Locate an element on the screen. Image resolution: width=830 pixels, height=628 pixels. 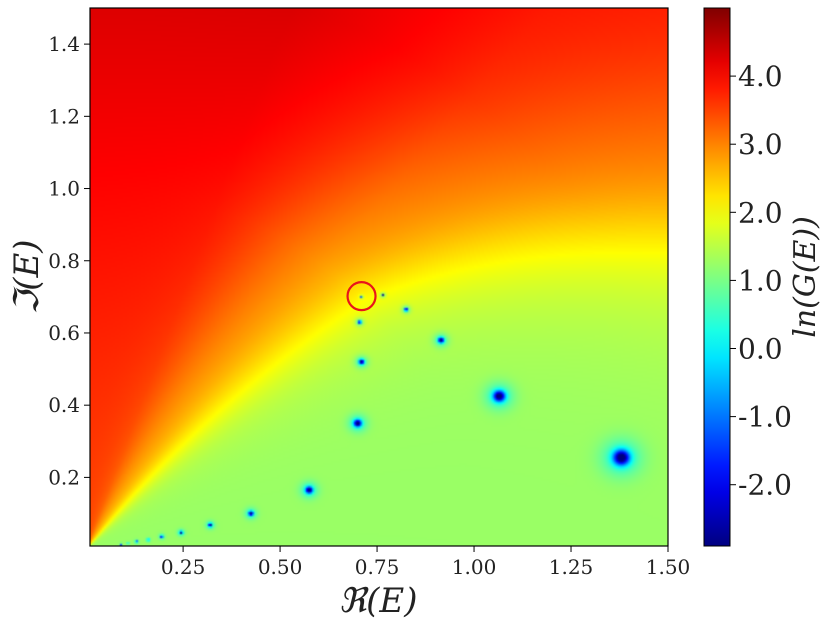
y-tick-label: 0.6 is located at coordinates (64, 333).